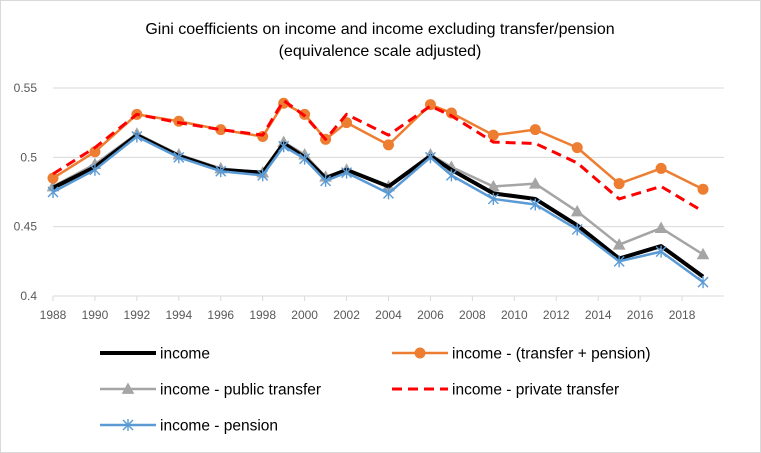 The width and height of the screenshot is (761, 453). I want to click on legend-item: income - (transfer + pension), so click(521, 354).